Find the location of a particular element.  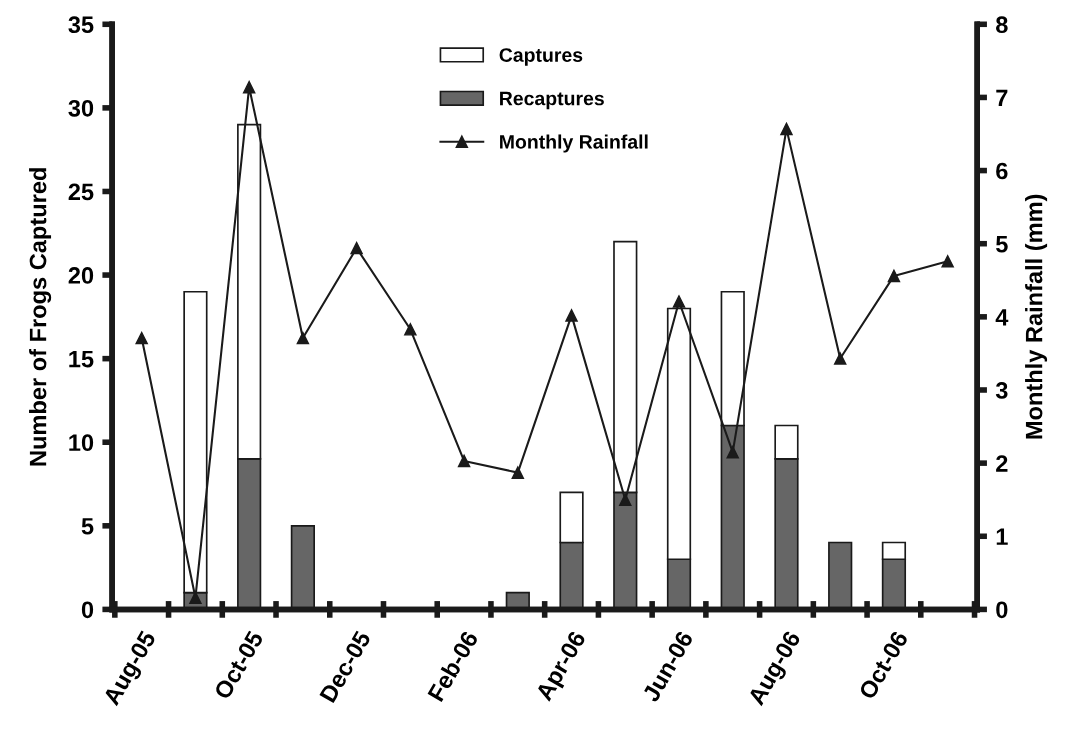

y2-tick-label: 2 is located at coordinates (1002, 463).